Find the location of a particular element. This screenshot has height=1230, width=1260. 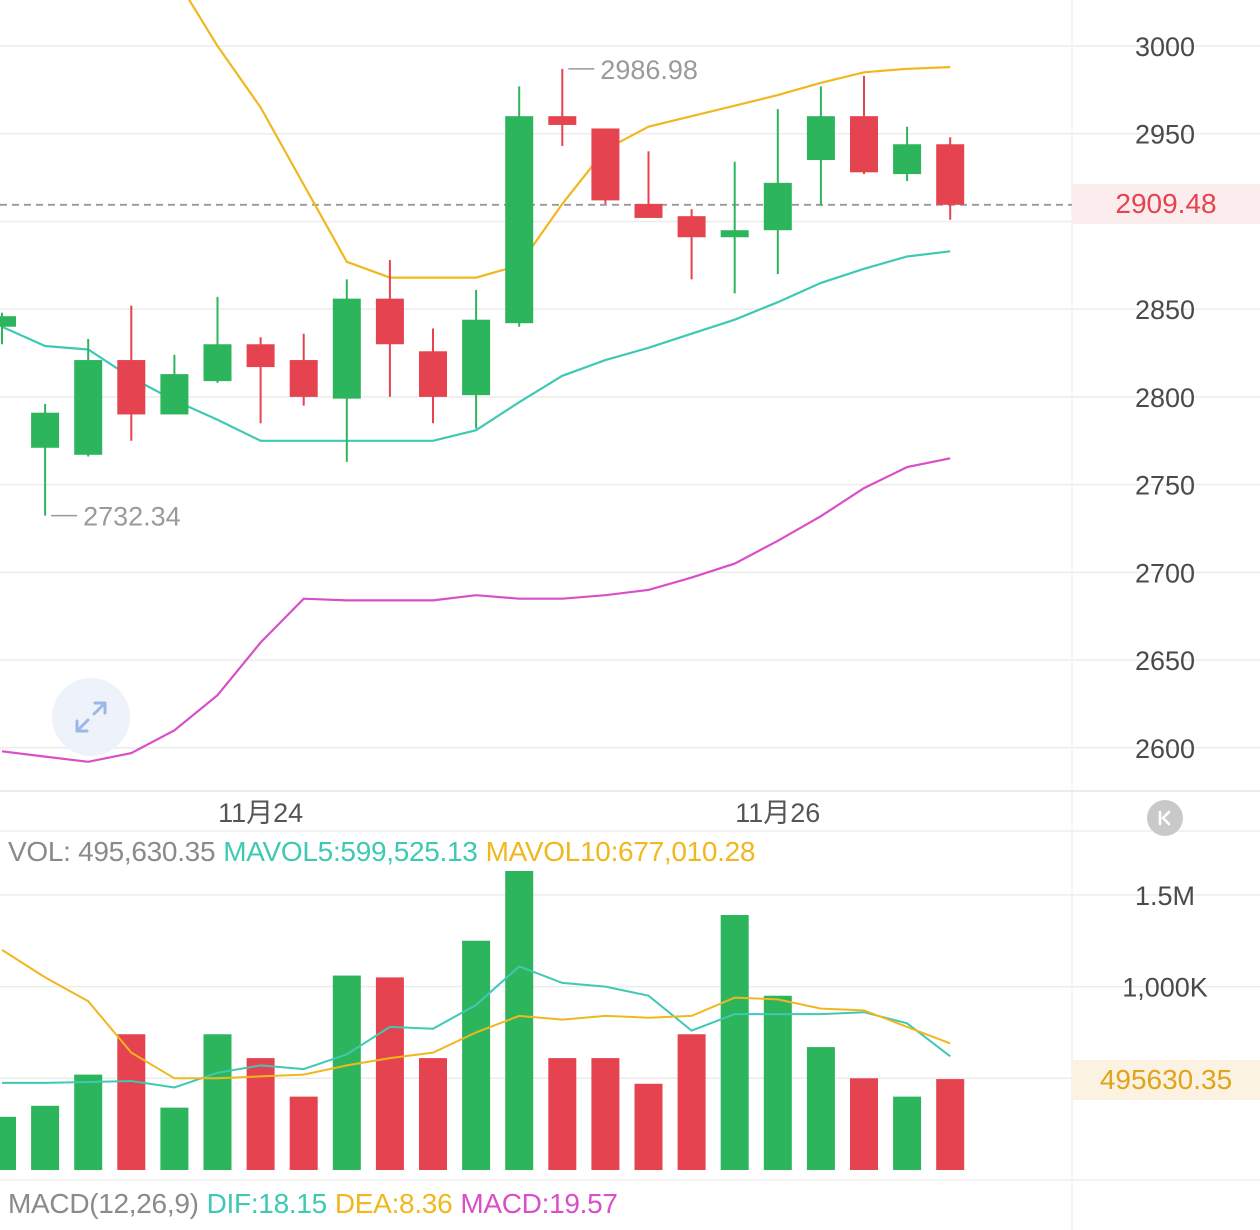

expand-button is located at coordinates (91, 717).